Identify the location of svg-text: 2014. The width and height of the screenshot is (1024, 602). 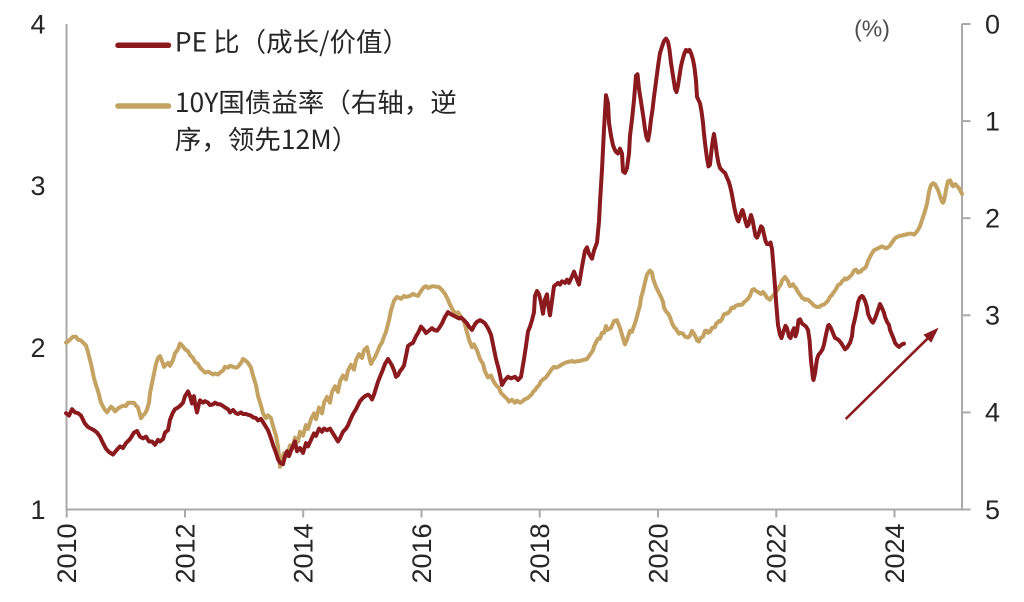
(304, 553).